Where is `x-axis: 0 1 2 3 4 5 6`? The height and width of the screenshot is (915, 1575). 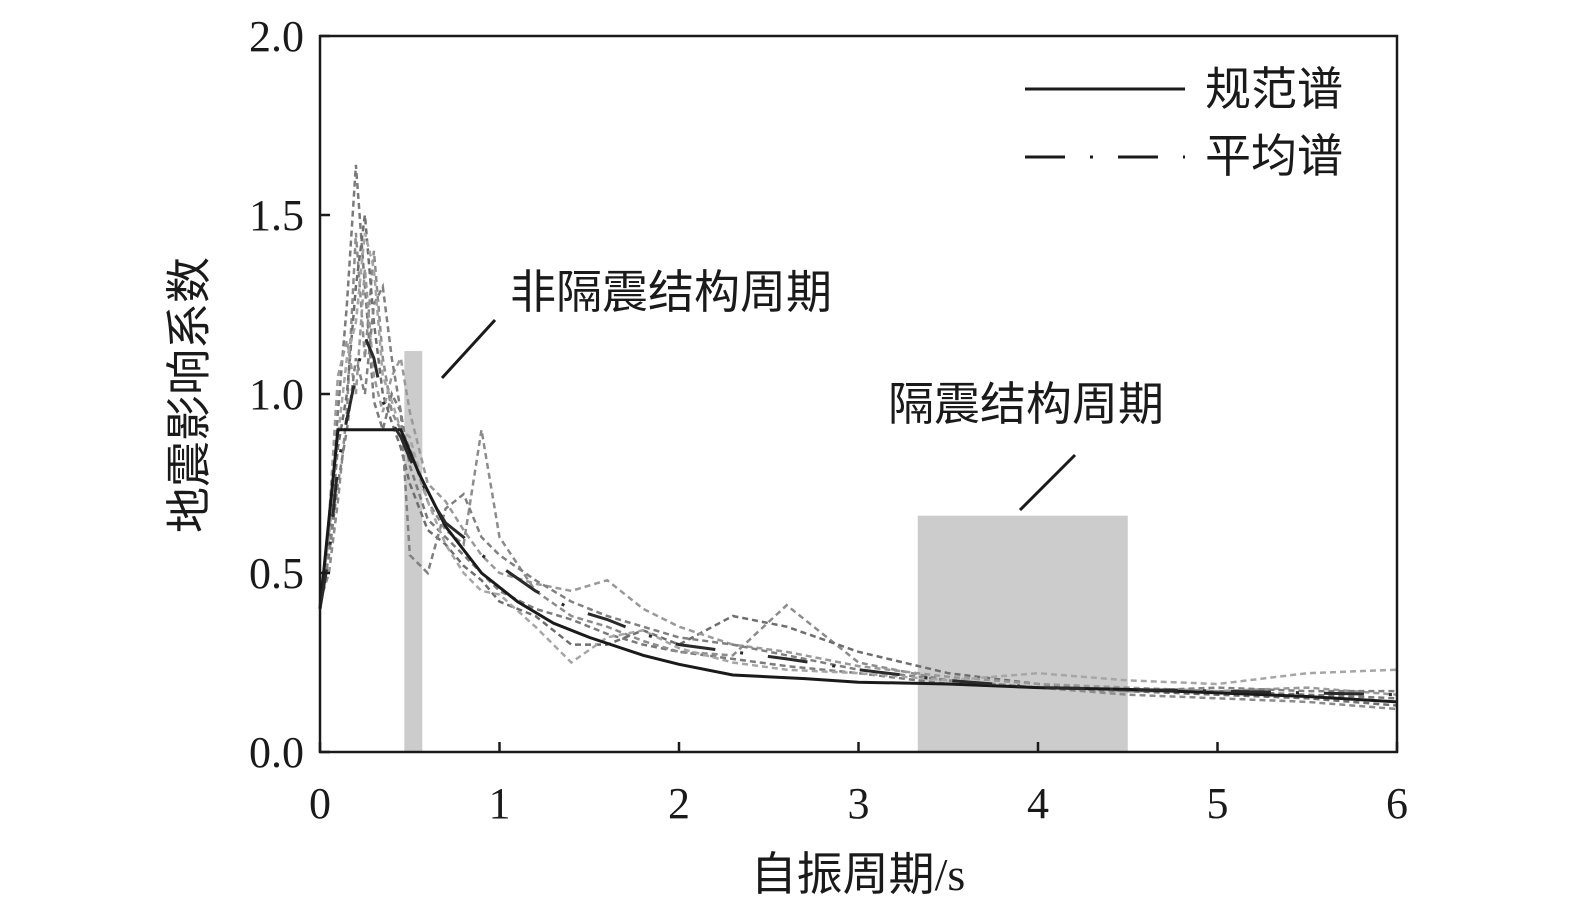
x-axis: 0 1 2 3 4 5 6 is located at coordinates (858, 785).